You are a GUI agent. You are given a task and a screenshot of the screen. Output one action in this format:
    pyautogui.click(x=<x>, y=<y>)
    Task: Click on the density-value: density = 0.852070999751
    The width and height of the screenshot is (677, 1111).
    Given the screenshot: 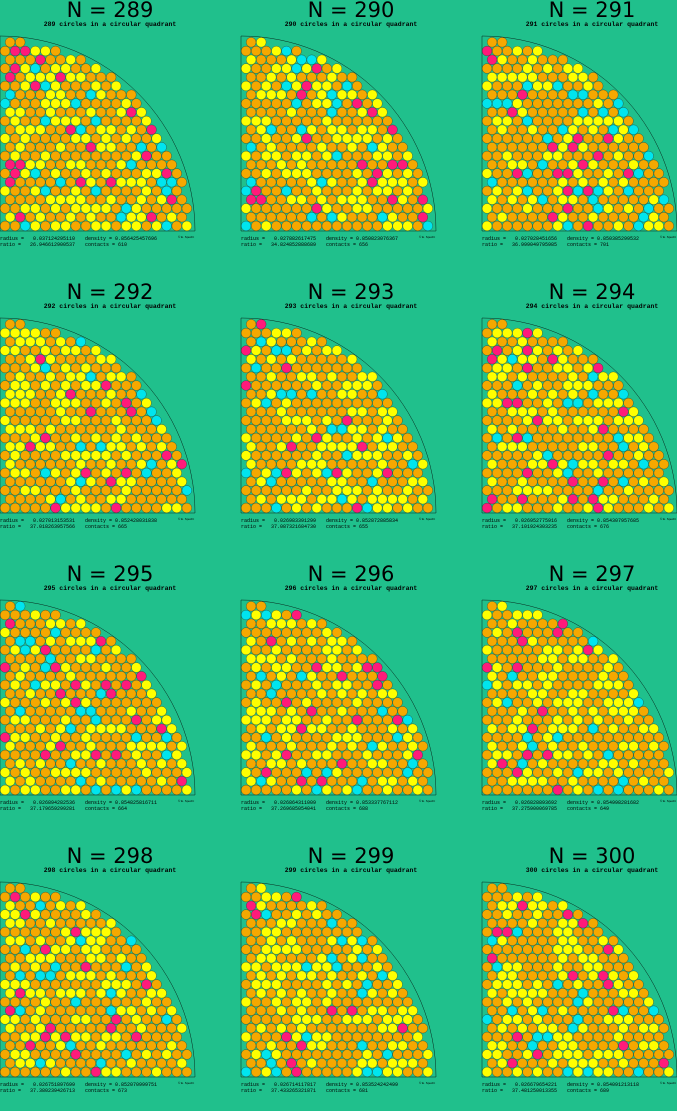 What is the action you would take?
    pyautogui.click(x=121, y=1085)
    